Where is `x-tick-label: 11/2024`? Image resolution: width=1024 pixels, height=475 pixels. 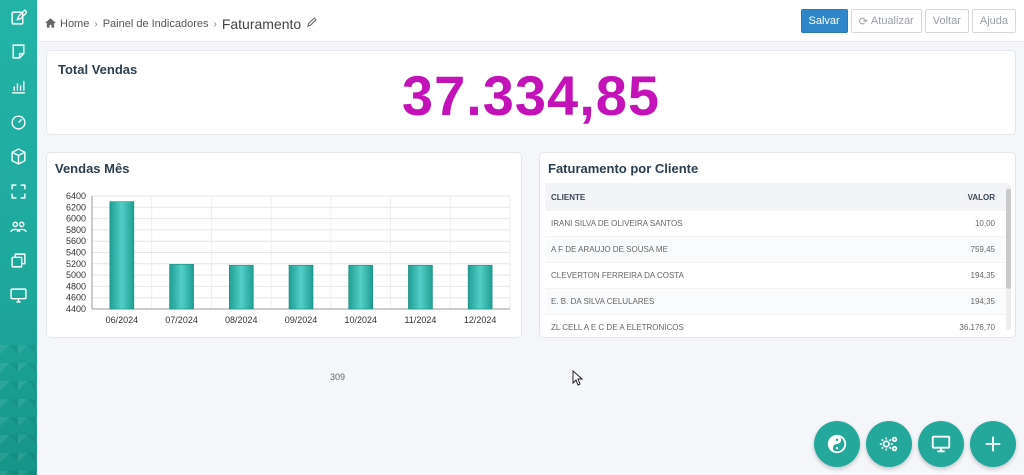 x-tick-label: 11/2024 is located at coordinates (420, 320).